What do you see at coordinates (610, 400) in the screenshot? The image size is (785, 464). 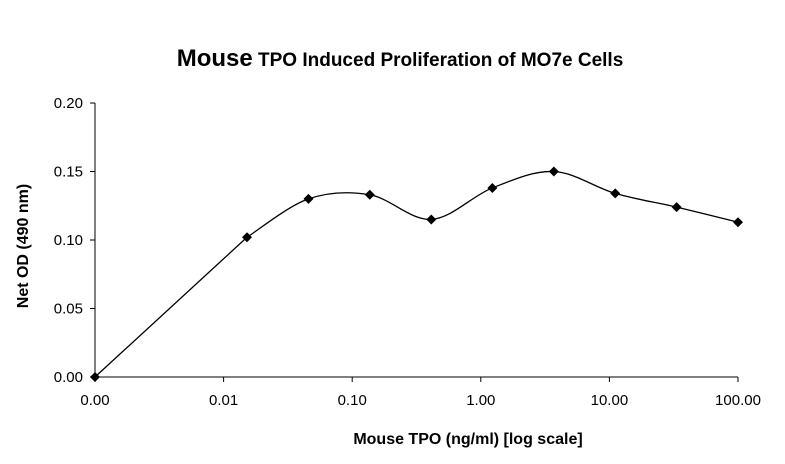 I see `x-tick-label: 10.00` at bounding box center [610, 400].